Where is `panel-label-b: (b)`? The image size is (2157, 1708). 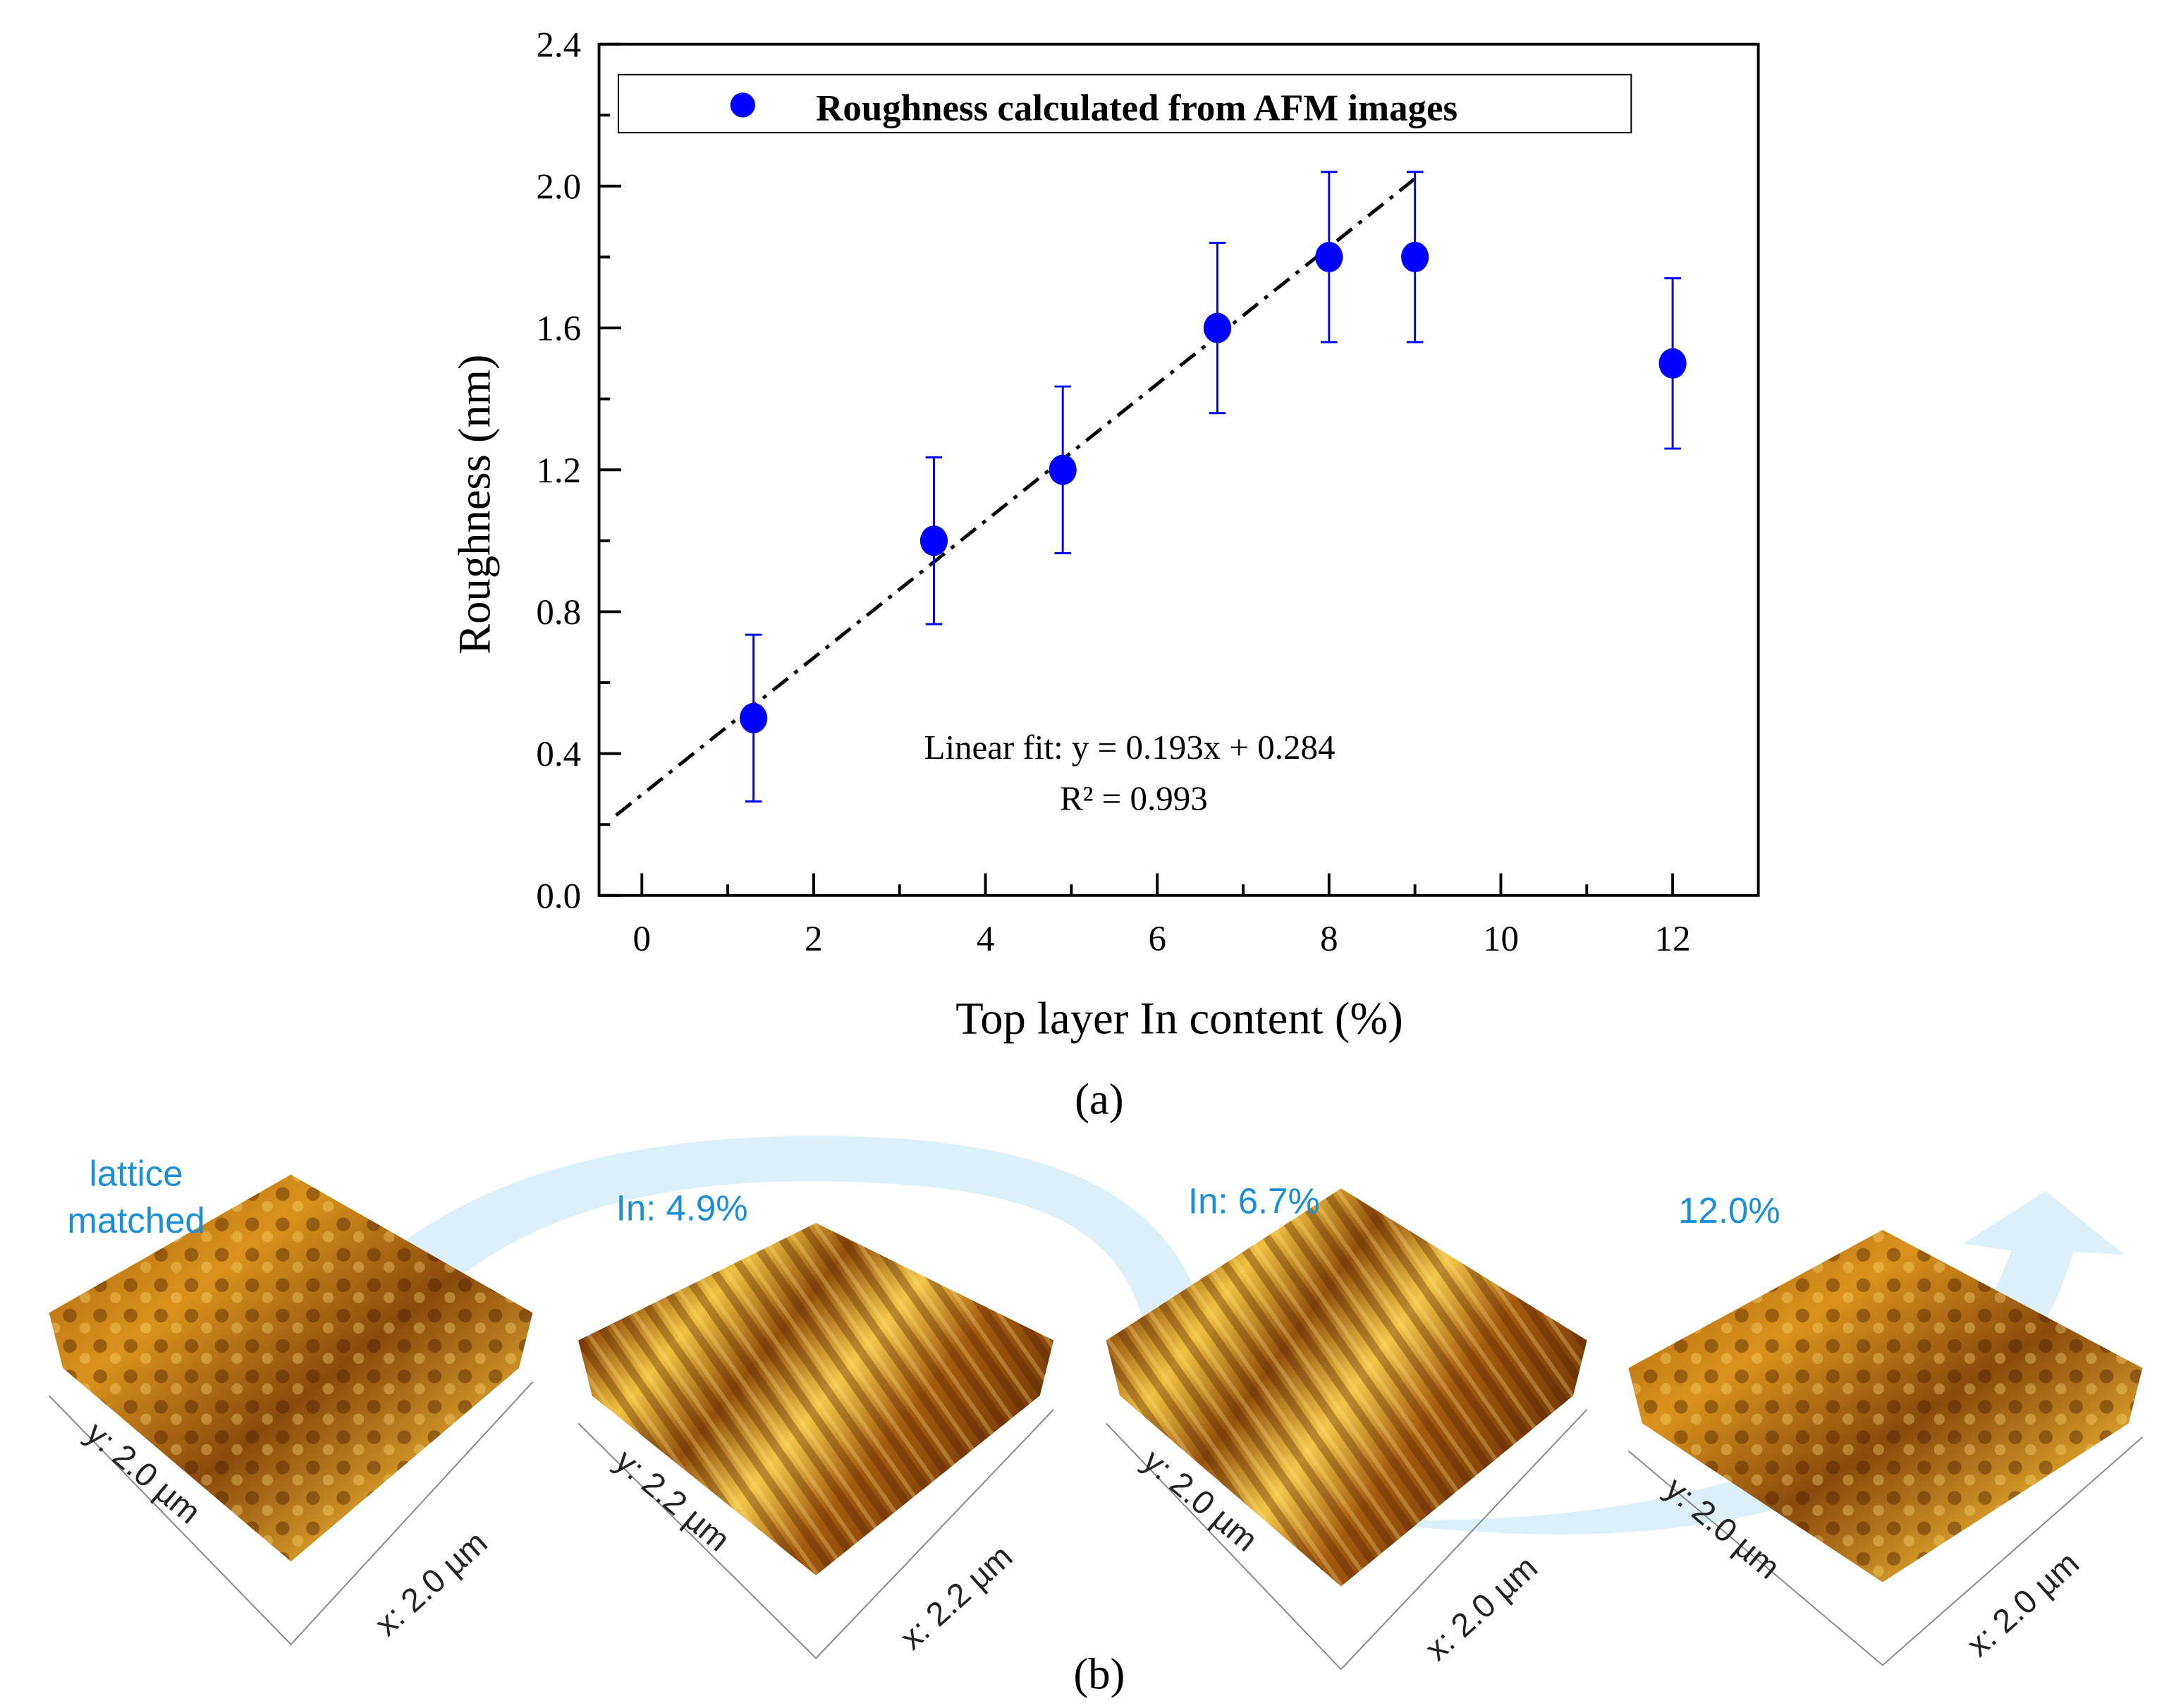 panel-label-b: (b) is located at coordinates (1099, 1674).